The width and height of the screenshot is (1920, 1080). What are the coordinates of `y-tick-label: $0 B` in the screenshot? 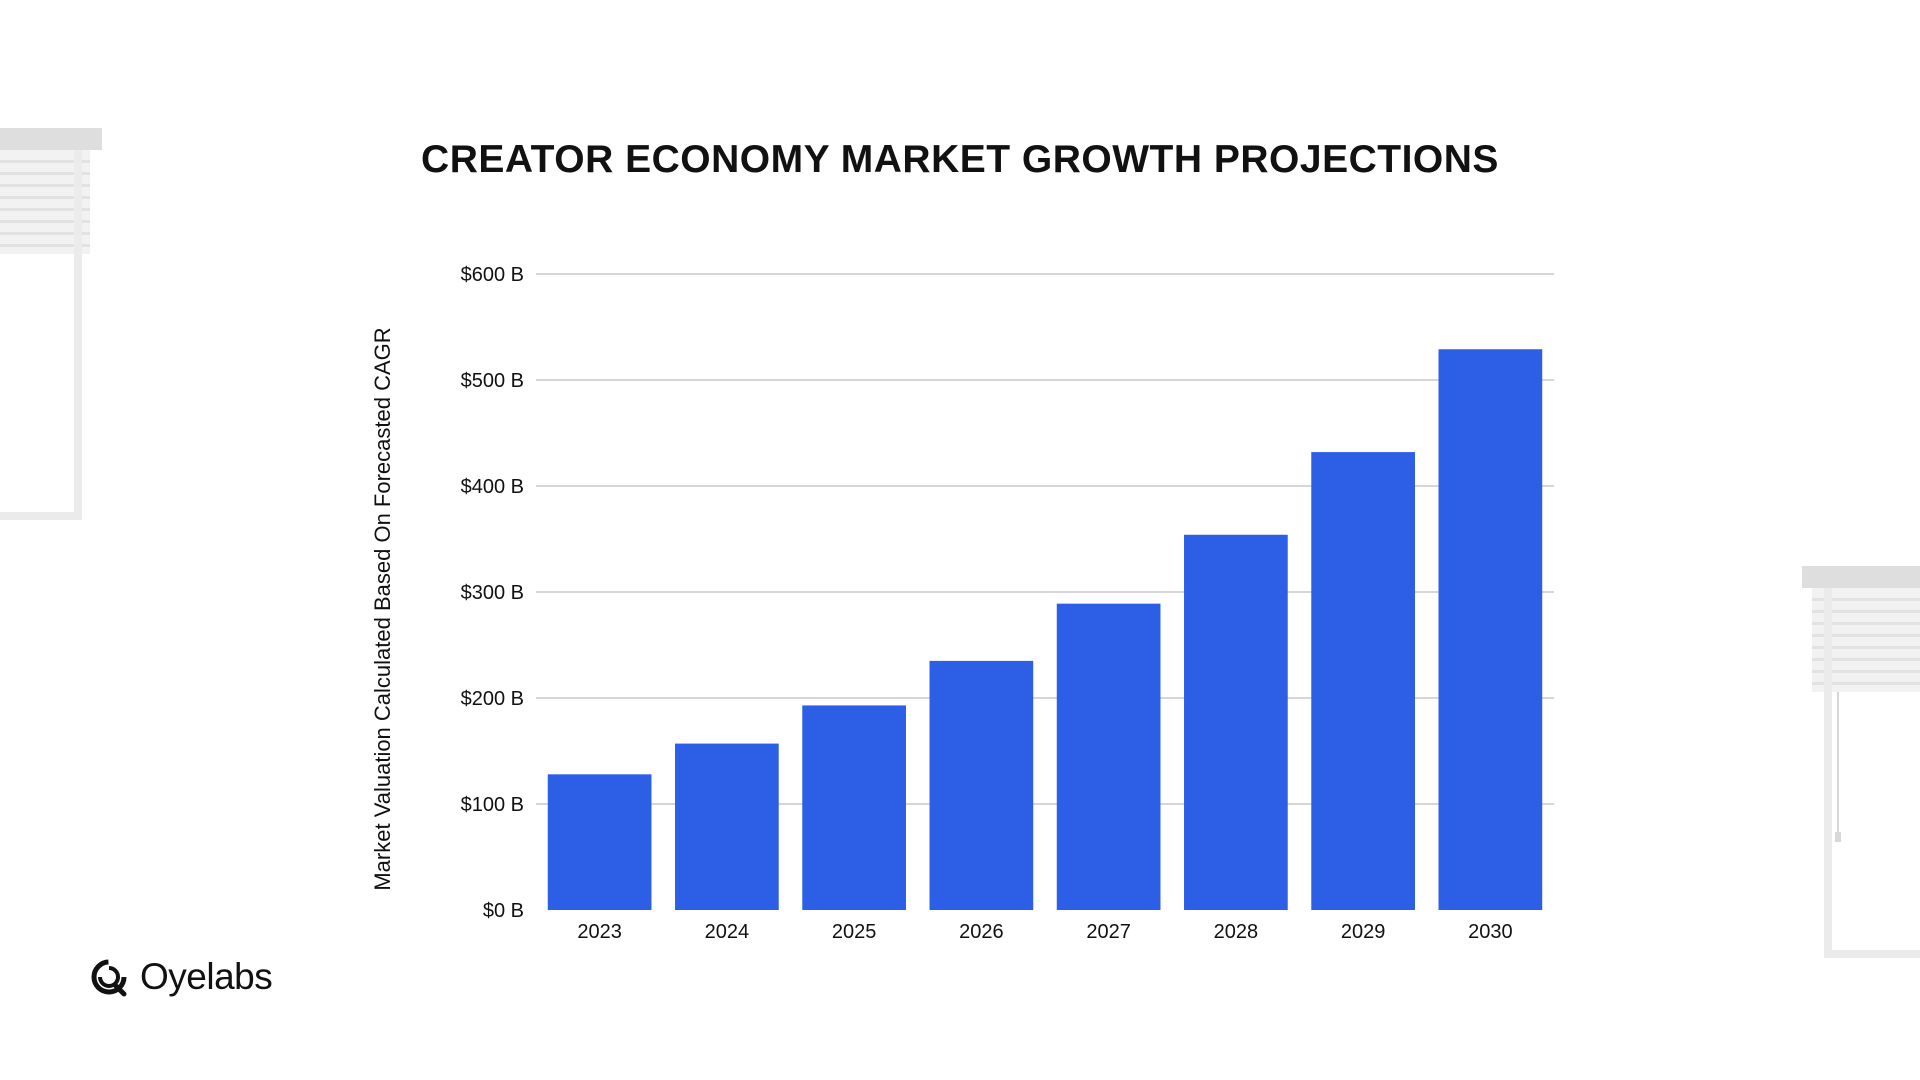 It's located at (503, 911).